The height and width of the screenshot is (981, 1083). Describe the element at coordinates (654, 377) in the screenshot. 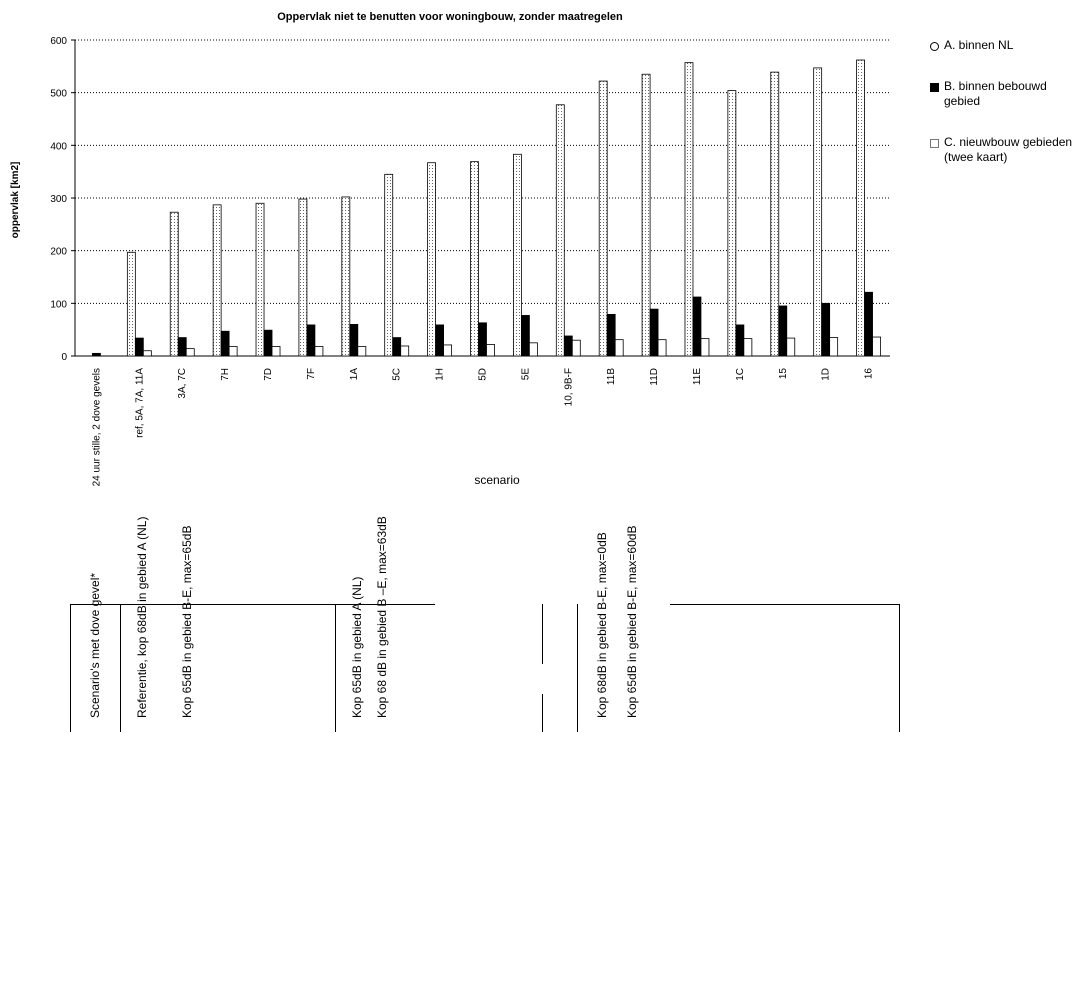

I see `x-tick-label: 11D` at that location.